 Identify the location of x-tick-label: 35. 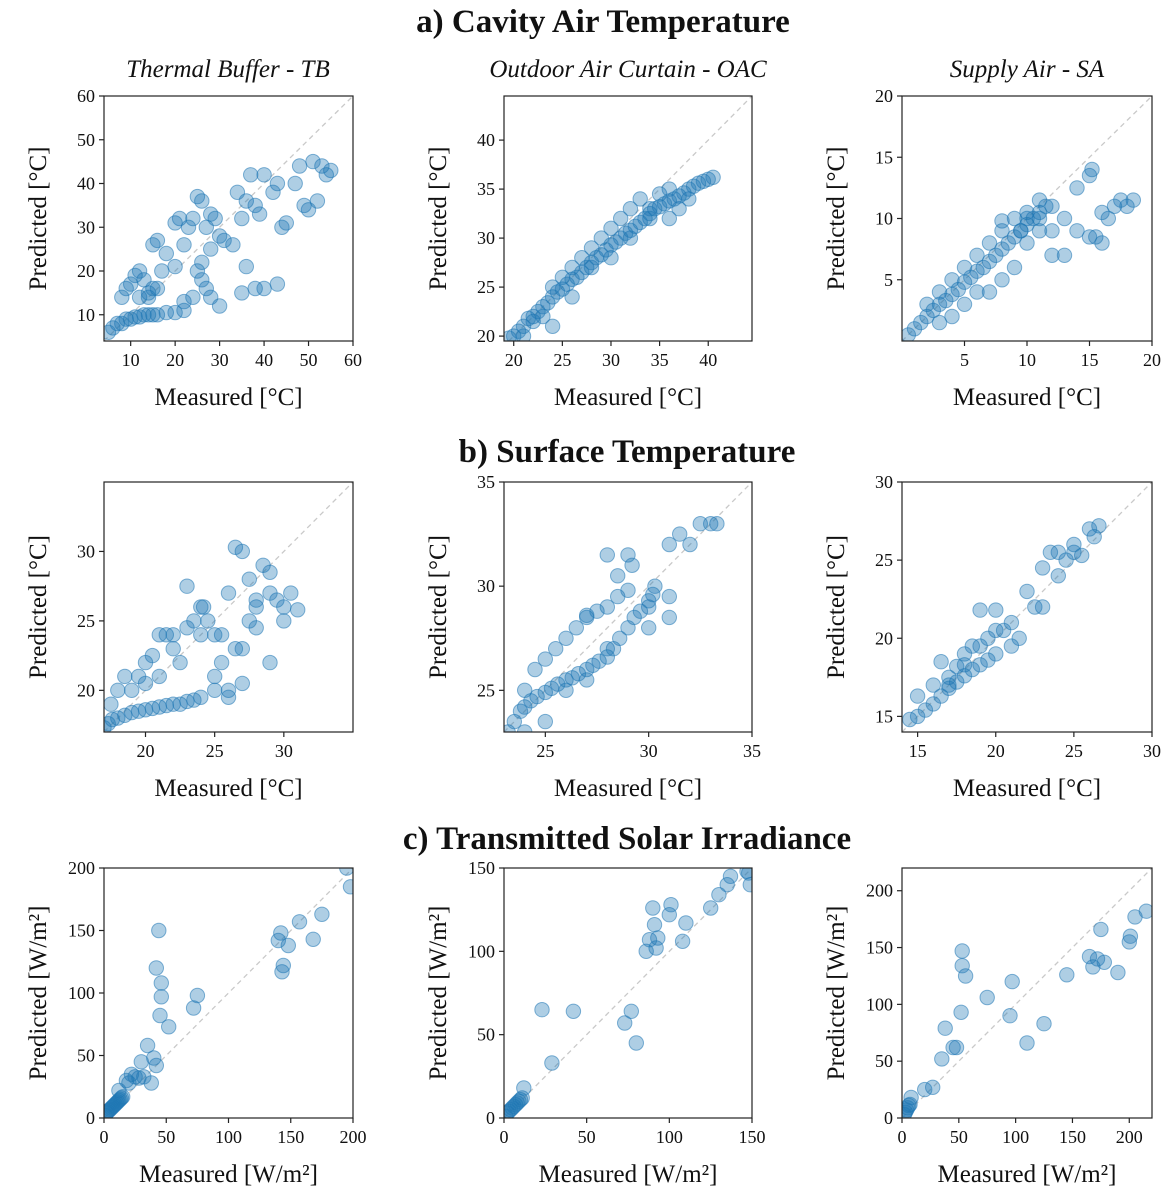
(660, 360).